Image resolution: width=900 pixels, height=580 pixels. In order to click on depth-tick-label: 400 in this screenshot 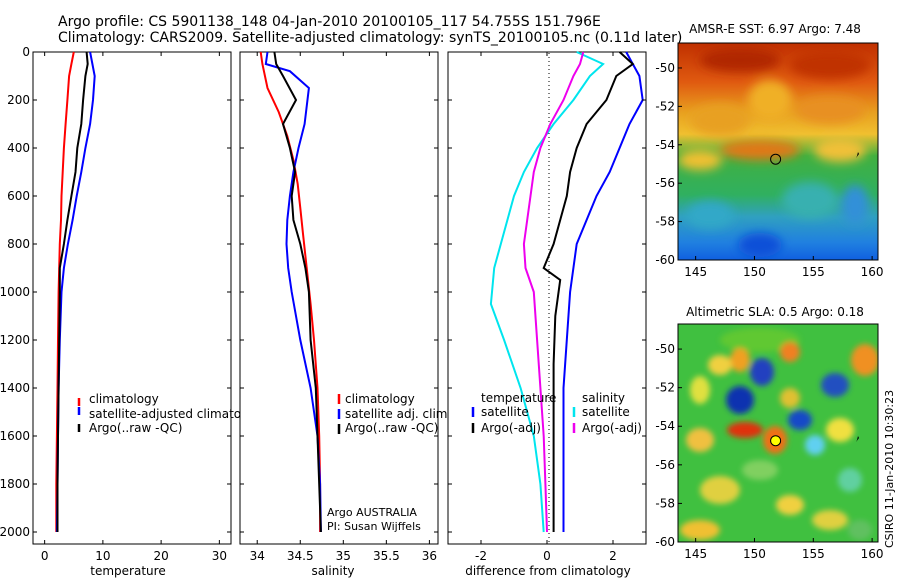, I will do `click(18, 148)`.